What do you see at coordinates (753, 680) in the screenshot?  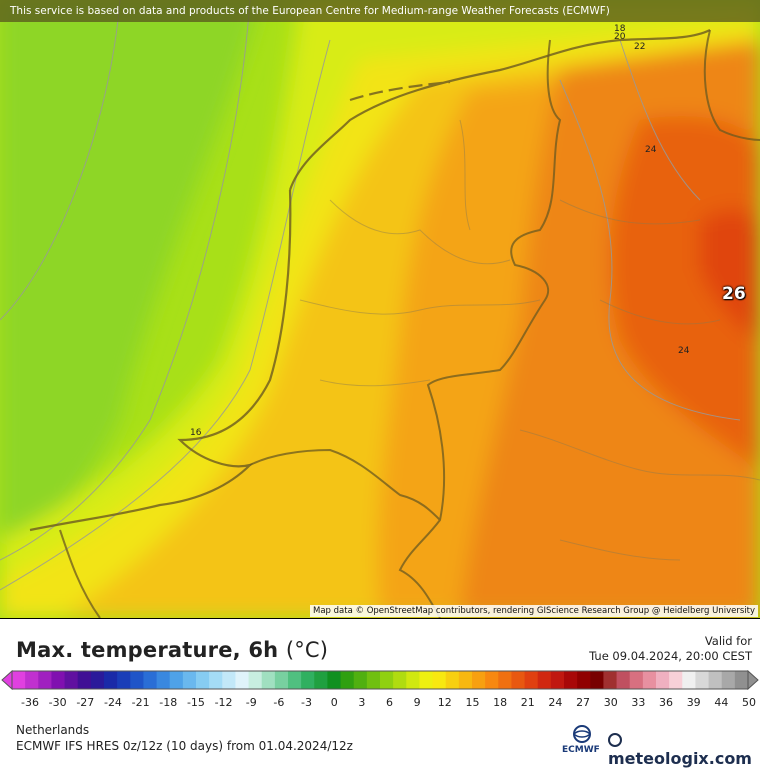 I see `scale-arrow-high` at bounding box center [753, 680].